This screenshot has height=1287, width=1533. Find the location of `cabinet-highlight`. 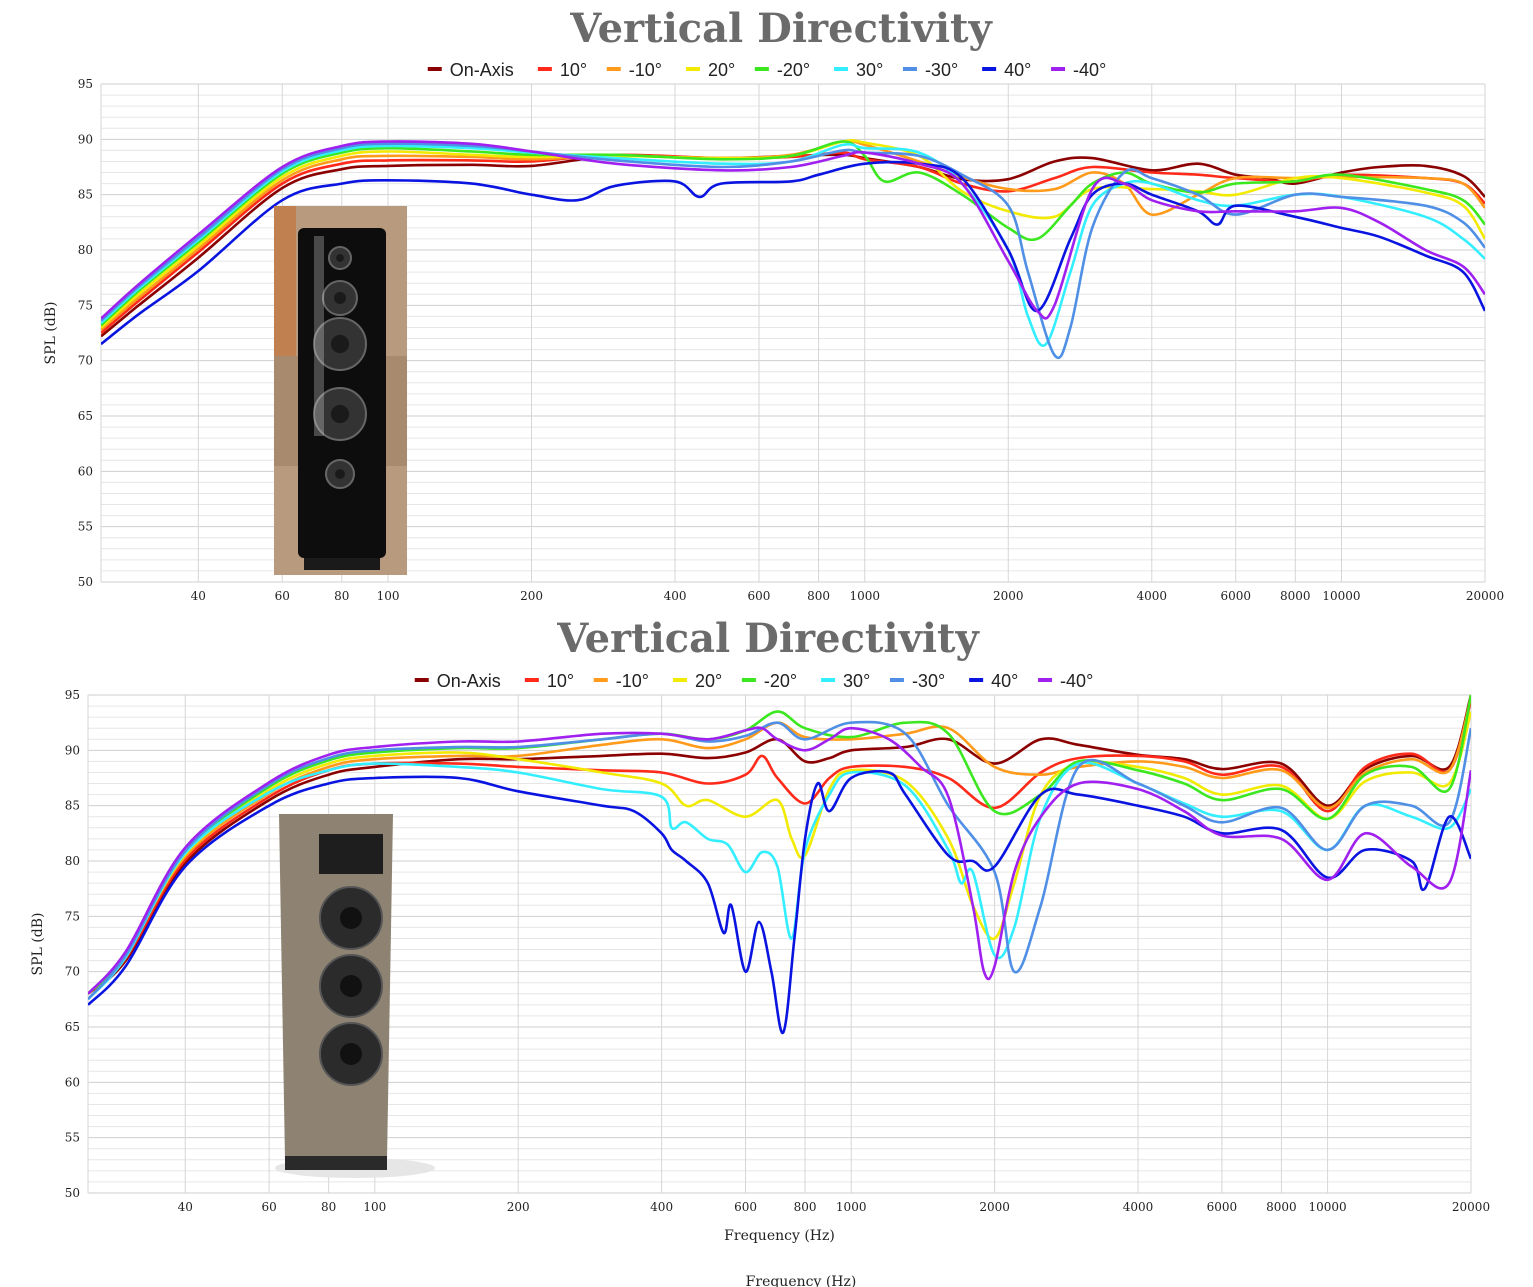

cabinet-highlight is located at coordinates (319, 336).